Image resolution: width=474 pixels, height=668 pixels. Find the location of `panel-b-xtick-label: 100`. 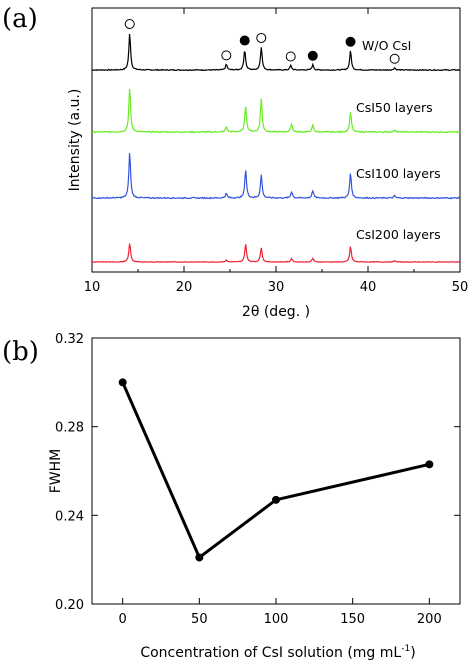

panel-b-xtick-label: 100 is located at coordinates (276, 619).